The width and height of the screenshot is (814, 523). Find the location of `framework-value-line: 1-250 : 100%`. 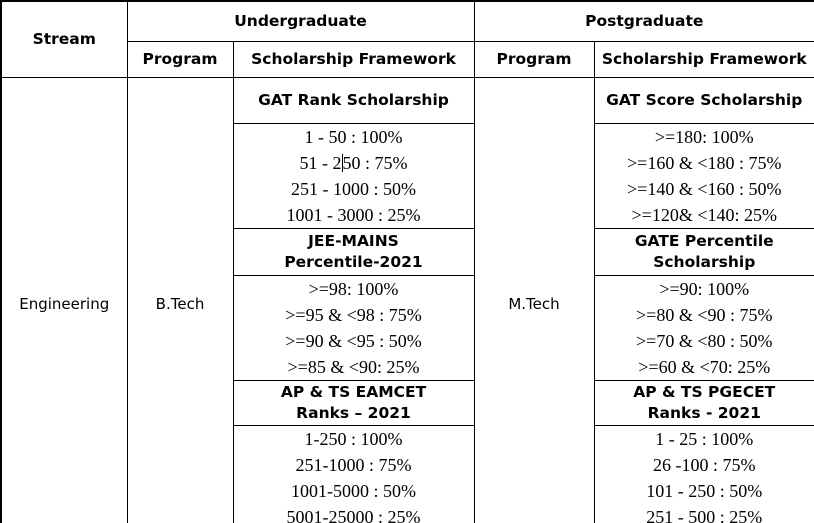

framework-value-line: 1-250 : 100% is located at coordinates (353, 438).